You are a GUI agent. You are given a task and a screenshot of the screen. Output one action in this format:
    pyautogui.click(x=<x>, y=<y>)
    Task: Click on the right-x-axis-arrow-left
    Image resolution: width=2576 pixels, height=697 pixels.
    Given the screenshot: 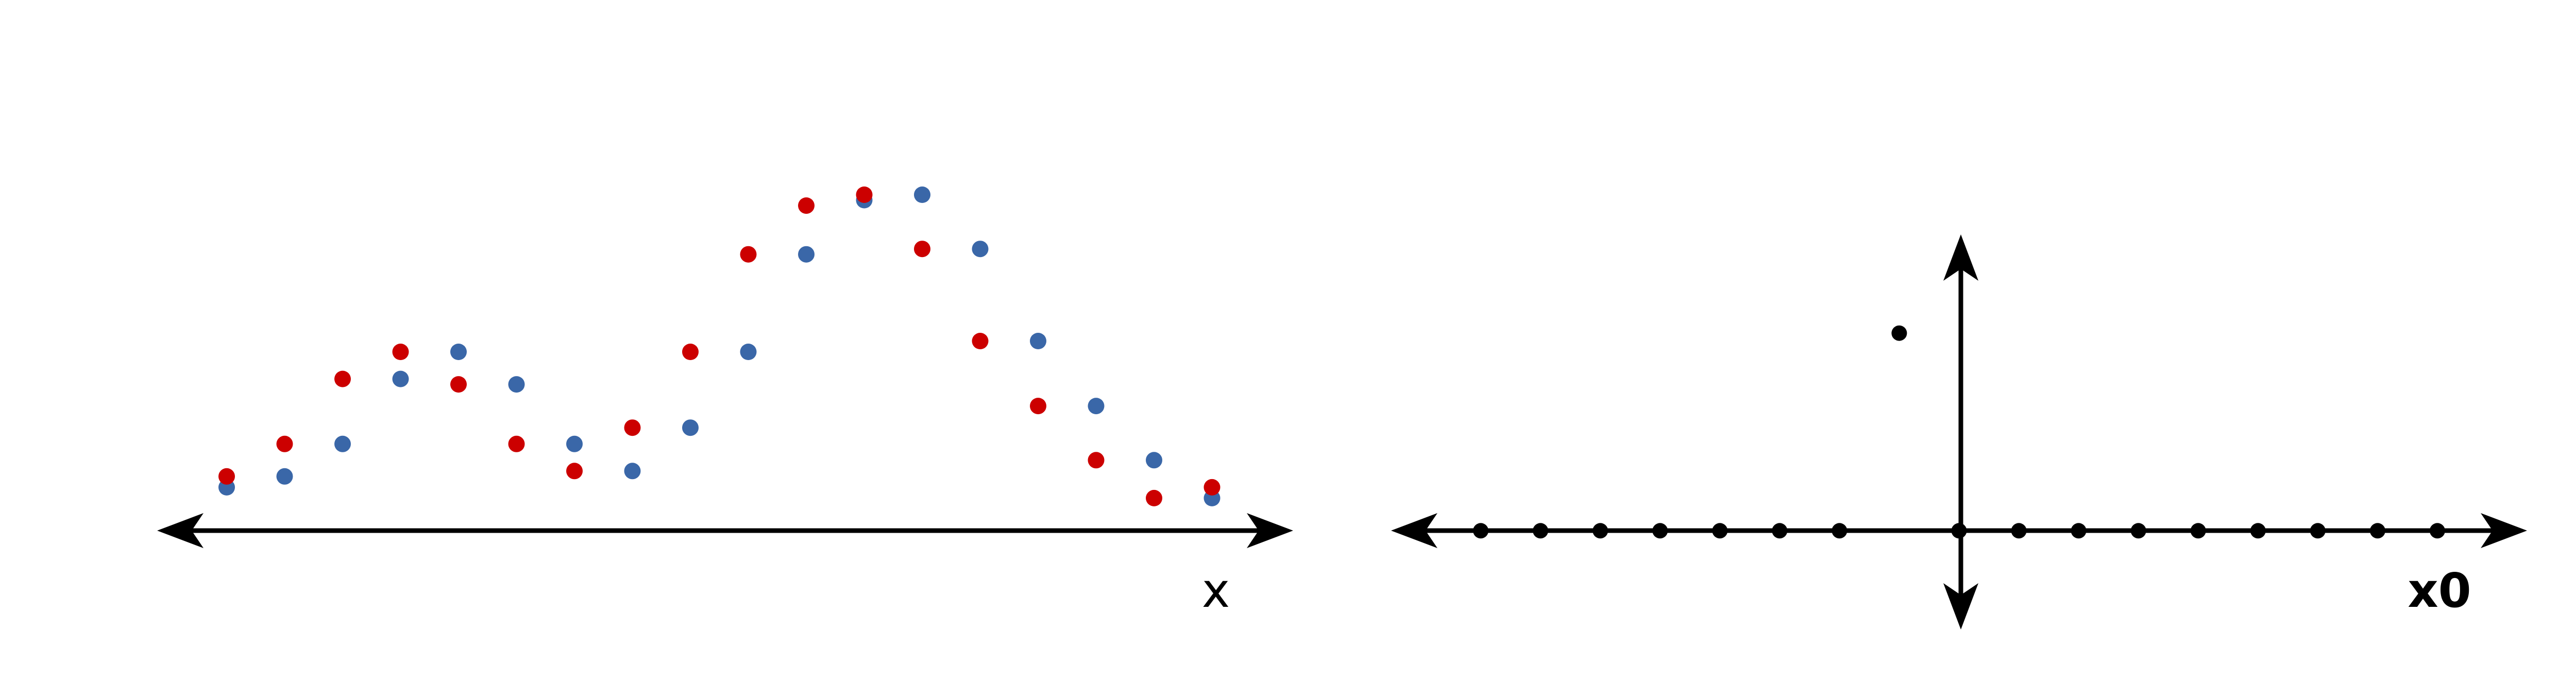 What is the action you would take?
    pyautogui.click(x=1414, y=530)
    